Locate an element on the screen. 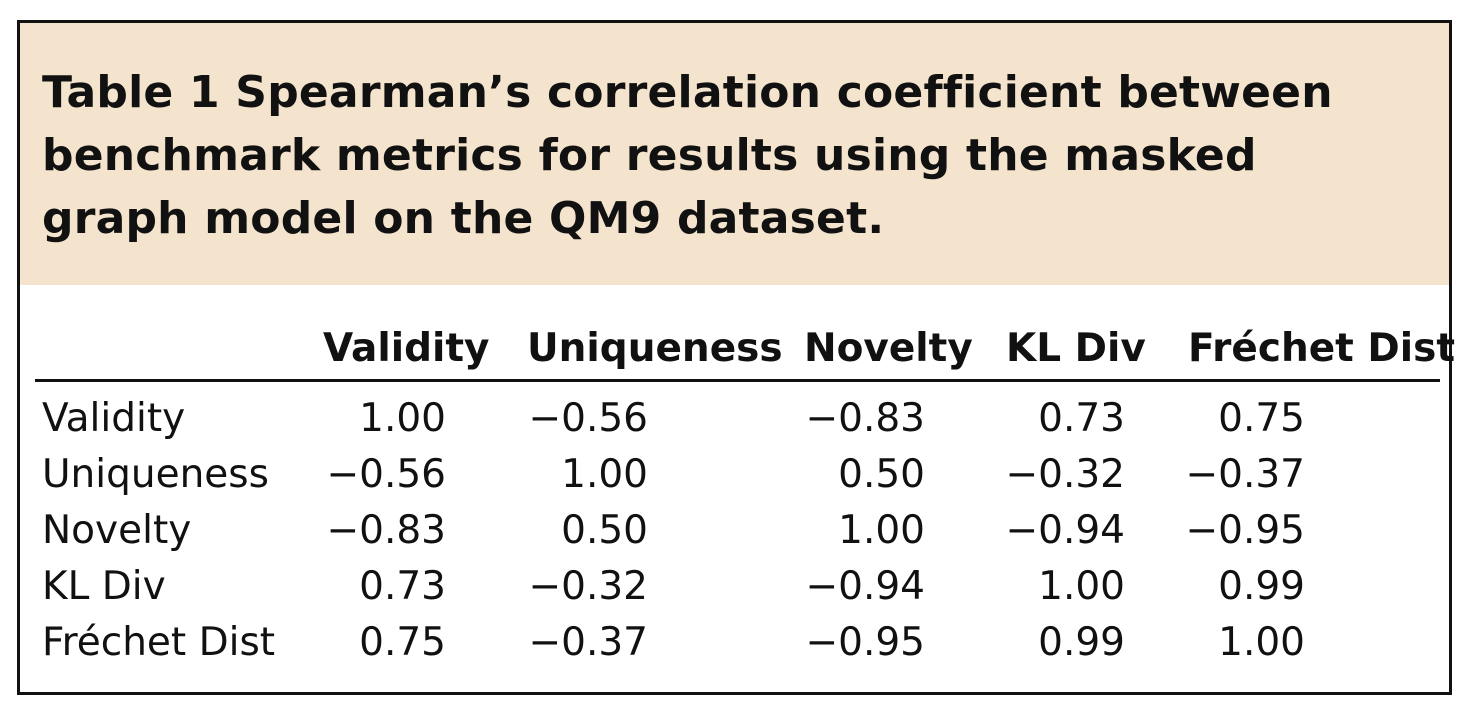  column-header-novelty: Novelty is located at coordinates (888, 348).